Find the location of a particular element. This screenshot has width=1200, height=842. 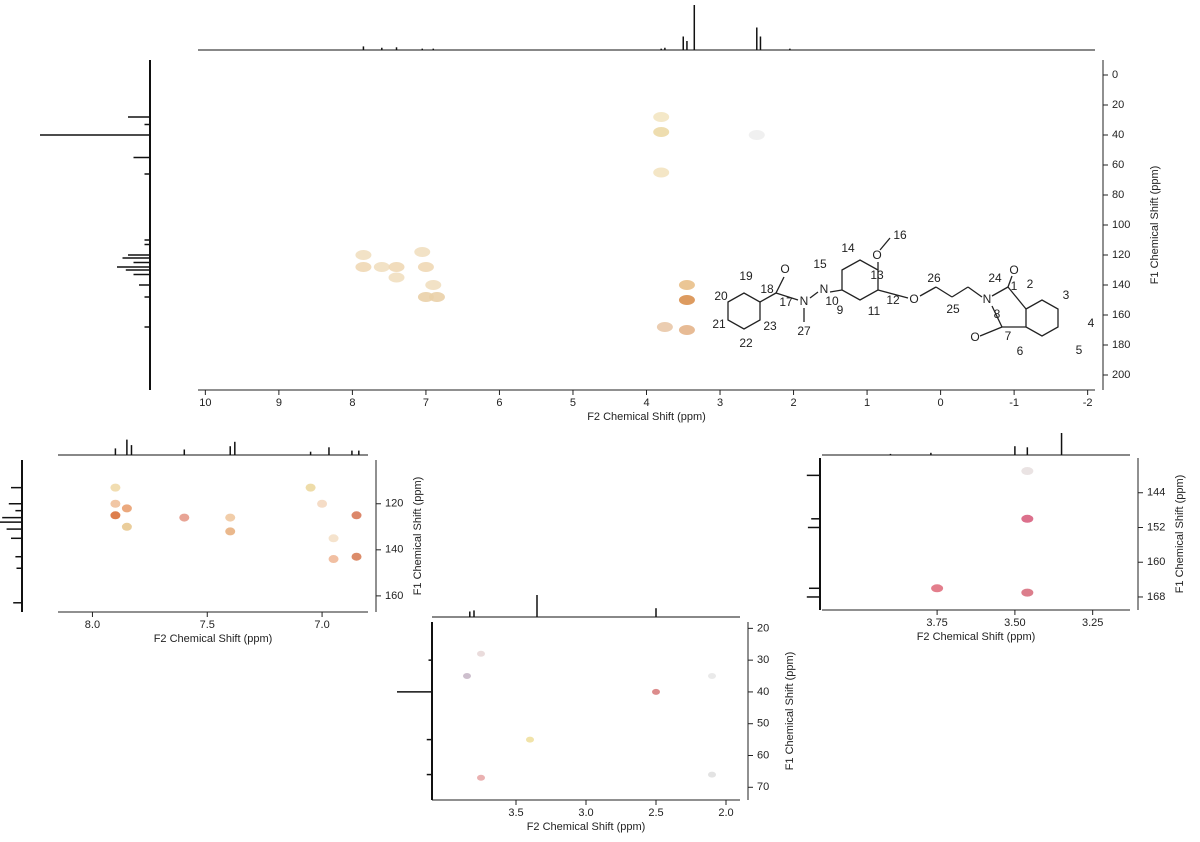

y-tick-label: 180 is located at coordinates (1121, 345).